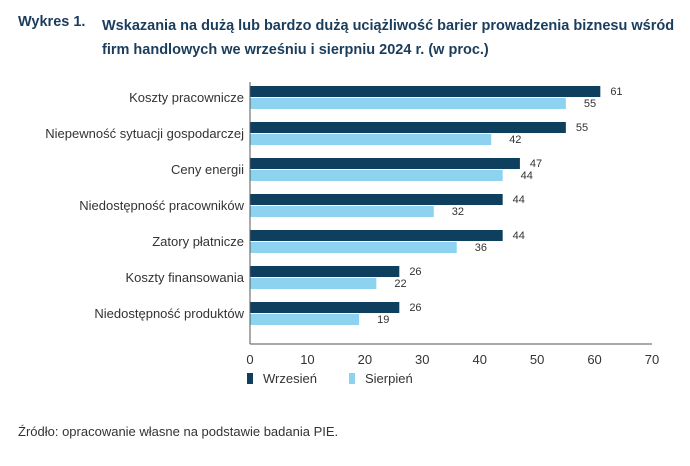 The width and height of the screenshot is (690, 466). What do you see at coordinates (400, 284) in the screenshot?
I see `data-label: 22` at bounding box center [400, 284].